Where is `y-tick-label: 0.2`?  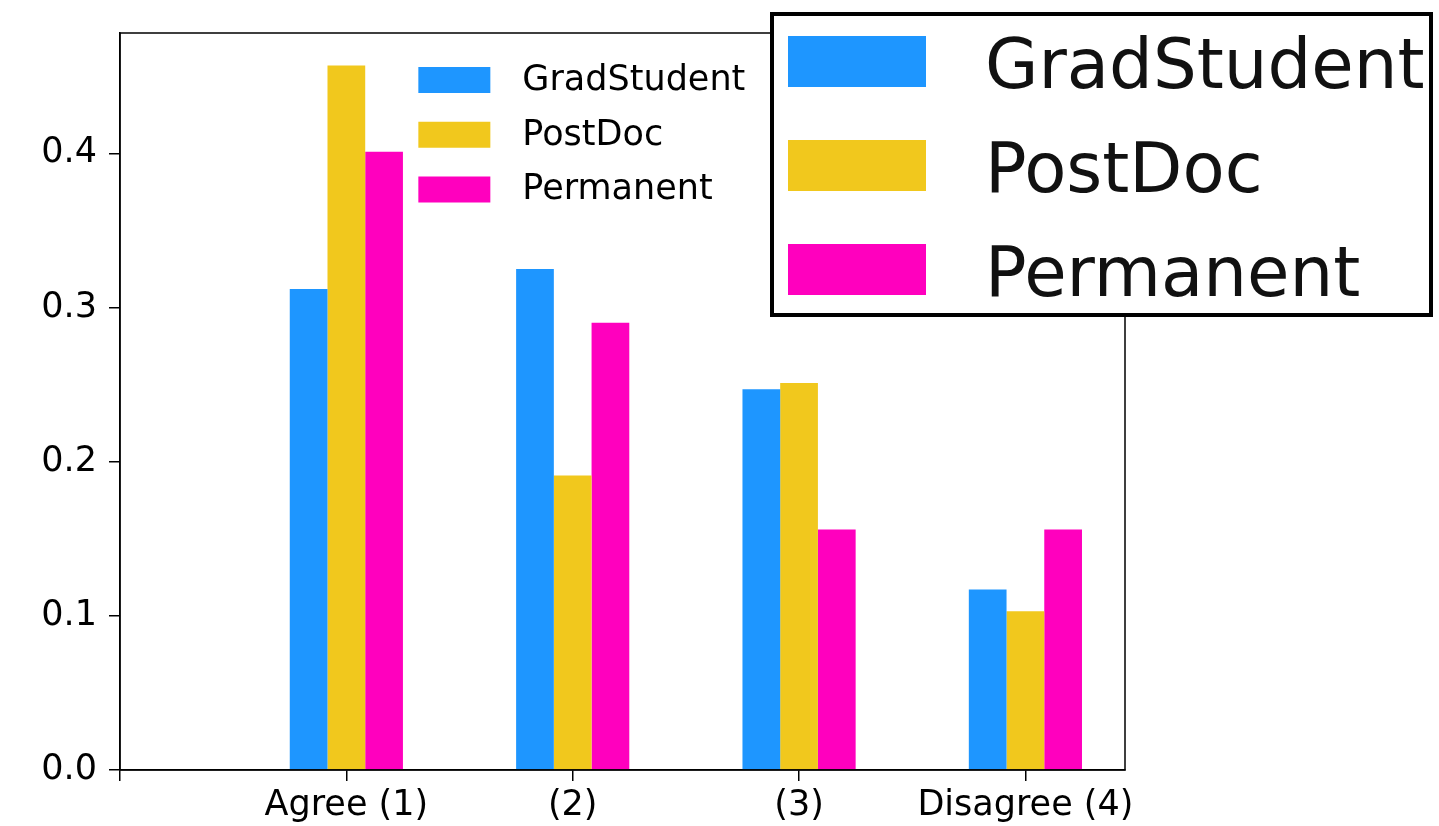 y-tick-label: 0.2 is located at coordinates (69, 458).